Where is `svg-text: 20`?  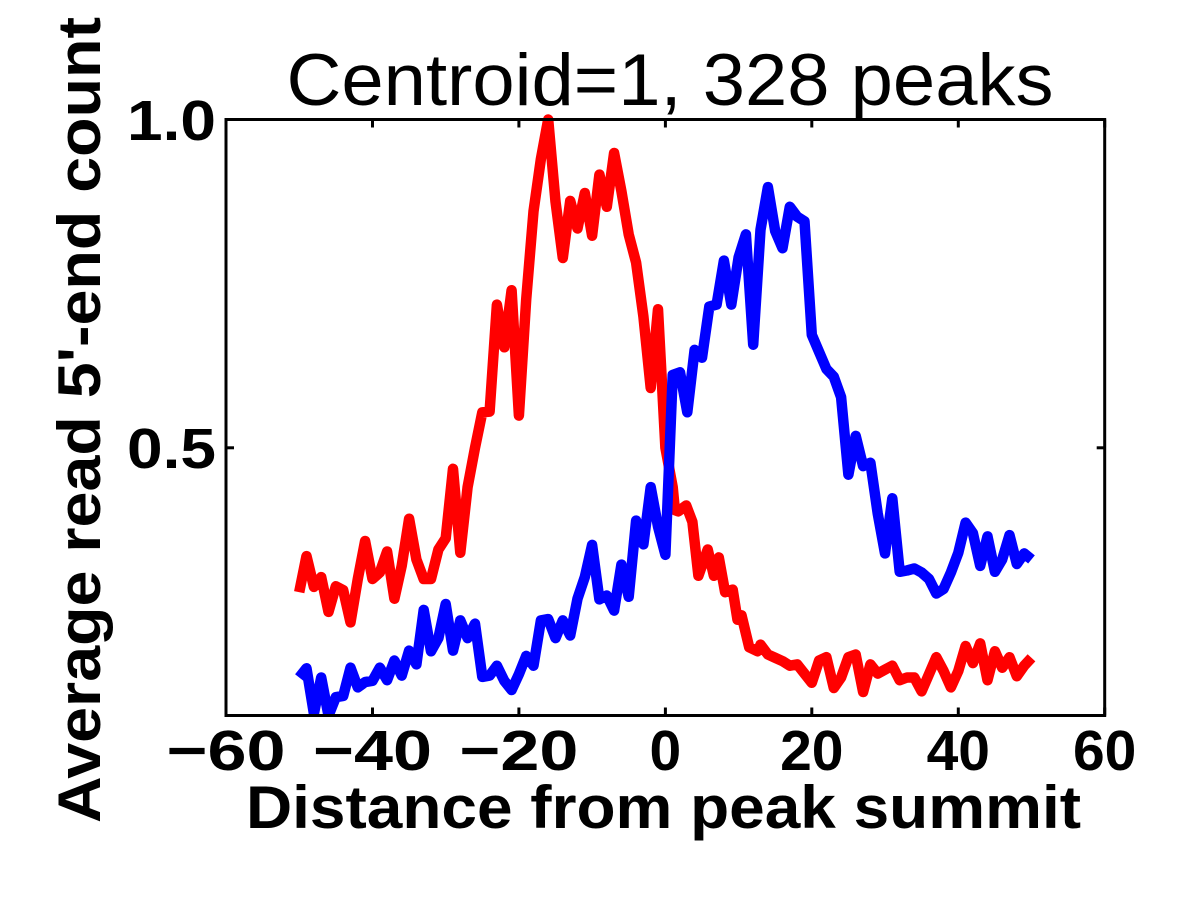 svg-text: 20 is located at coordinates (811, 751).